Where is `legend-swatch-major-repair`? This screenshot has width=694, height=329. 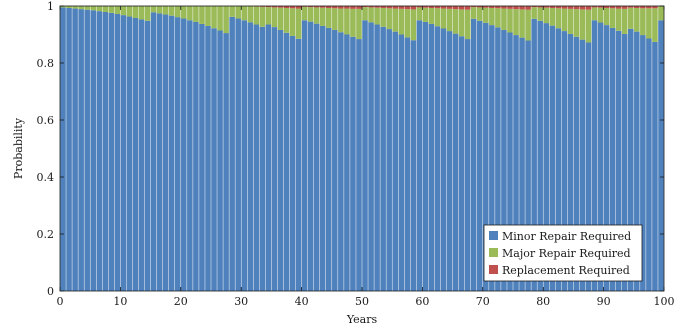 legend-swatch-major-repair is located at coordinates (493, 252).